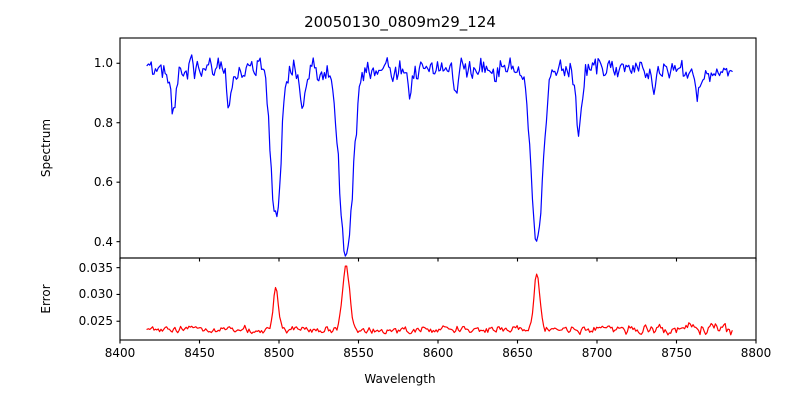 The width and height of the screenshot is (800, 400). Describe the element at coordinates (103, 122) in the screenshot. I see `y-tick-label: 0.8` at that location.